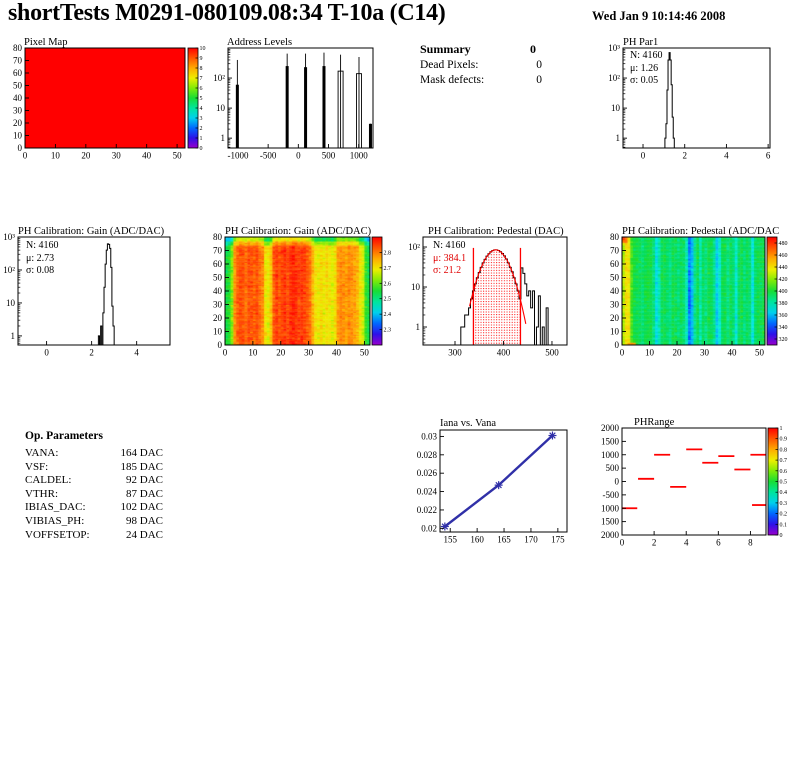 The height and width of the screenshot is (772, 796). Describe the element at coordinates (481, 64) in the screenshot. I see `summary-row-dead-pixels: Dead Pixels: 0` at that location.